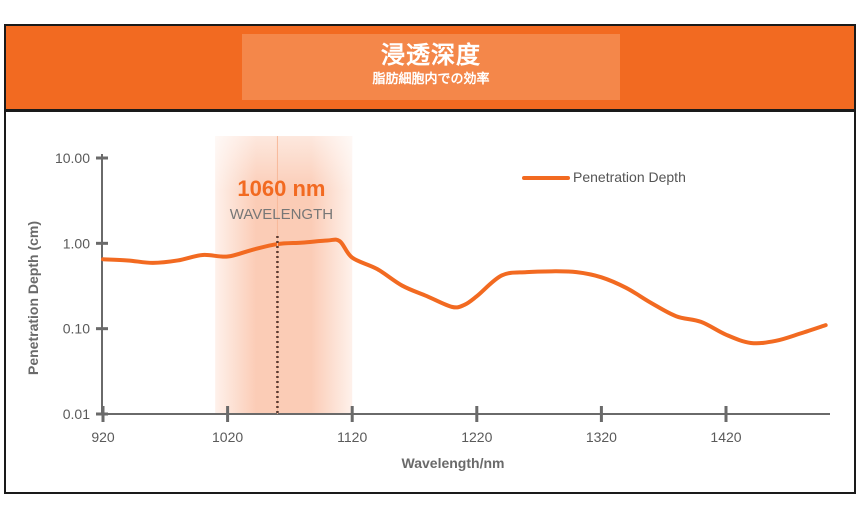 The image size is (860, 530). I want to click on x-tick-label: 1420, so click(725, 437).